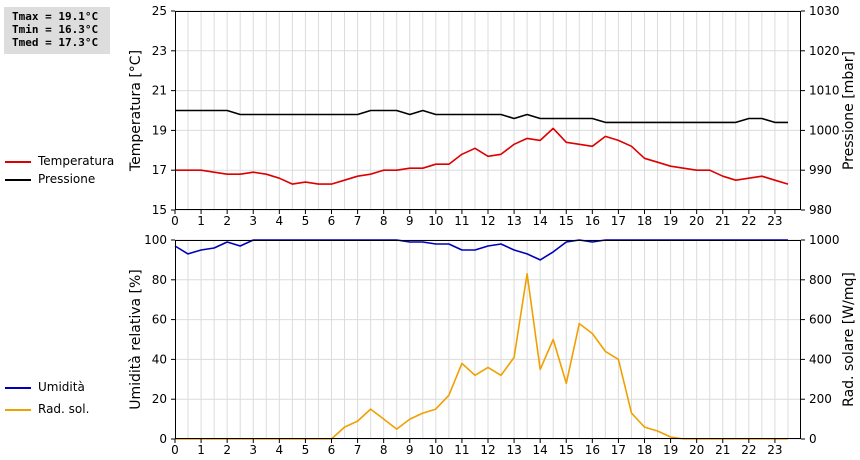  What do you see at coordinates (159, 320) in the screenshot?
I see `y-tick-label-left: 60` at bounding box center [159, 320].